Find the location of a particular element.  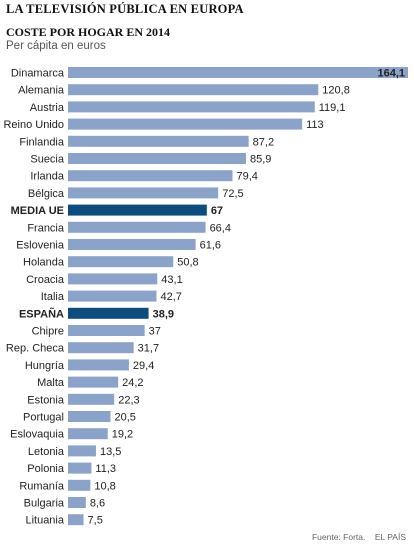

value-label-rep-checa: 31,7 is located at coordinates (148, 349).